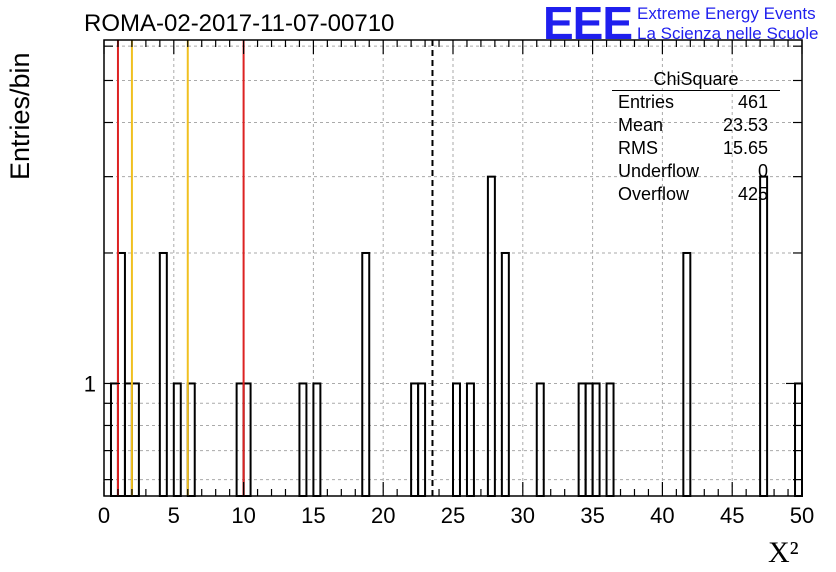  I want to click on stats-title: ChiSquare, so click(696, 79).